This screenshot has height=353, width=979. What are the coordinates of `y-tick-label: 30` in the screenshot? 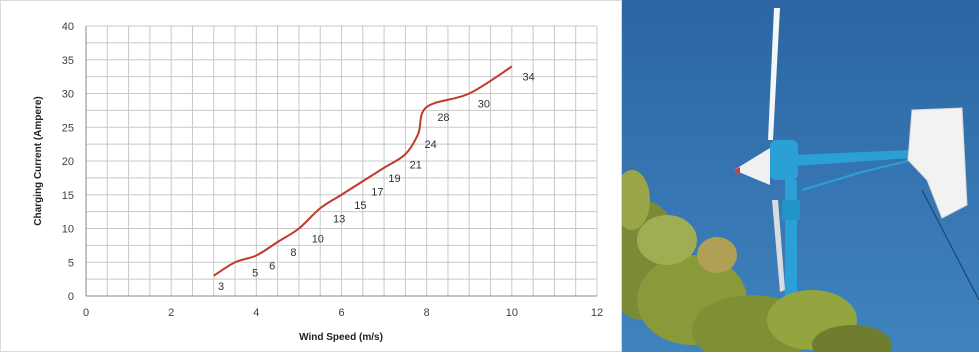 It's located at (68, 95).